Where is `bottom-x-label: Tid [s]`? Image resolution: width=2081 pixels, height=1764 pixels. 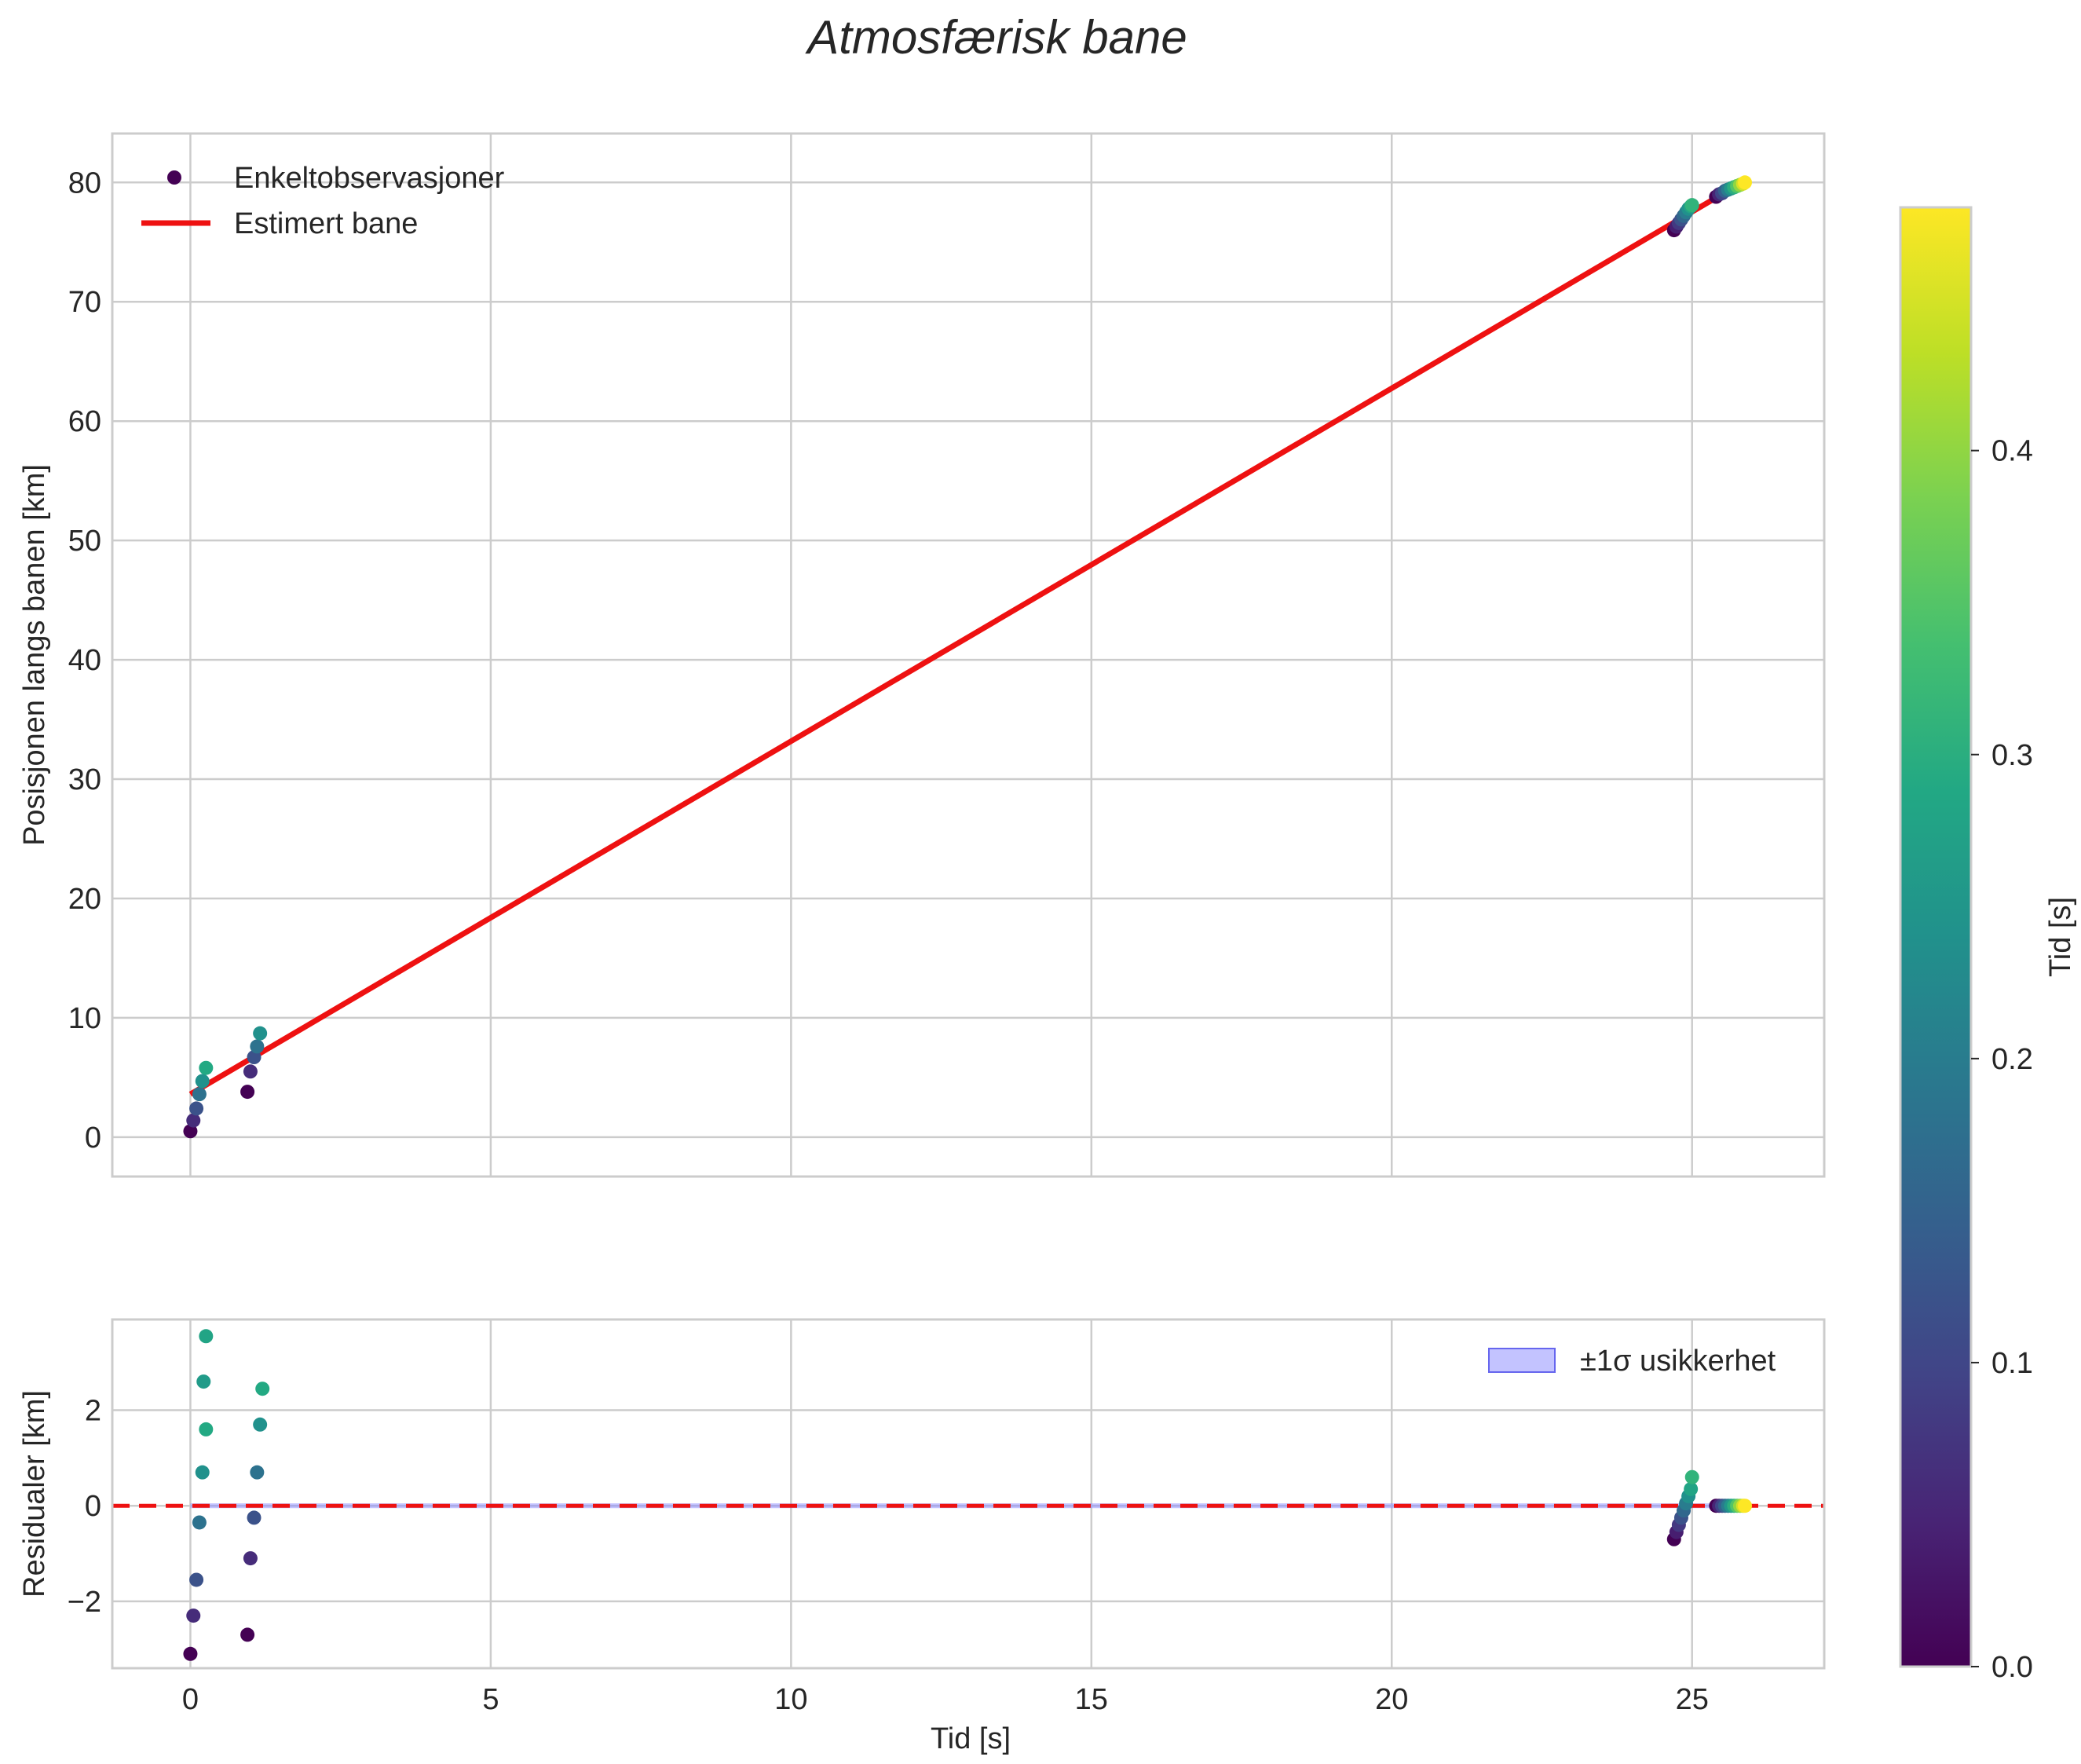 bottom-x-label: Tid [s] is located at coordinates (971, 1739).